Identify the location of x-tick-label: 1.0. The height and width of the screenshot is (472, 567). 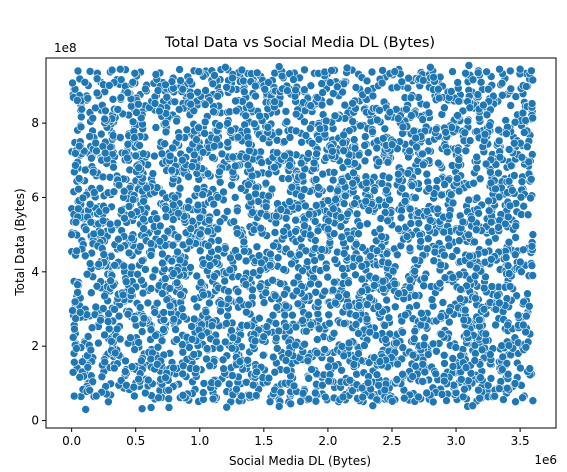
(199, 441).